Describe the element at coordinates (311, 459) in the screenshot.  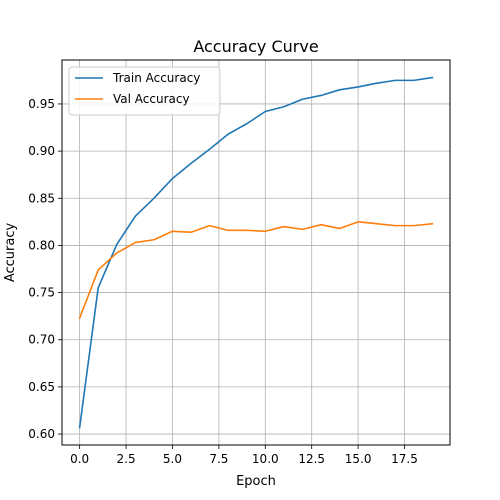
I see `x-tick-label: 12.5` at that location.